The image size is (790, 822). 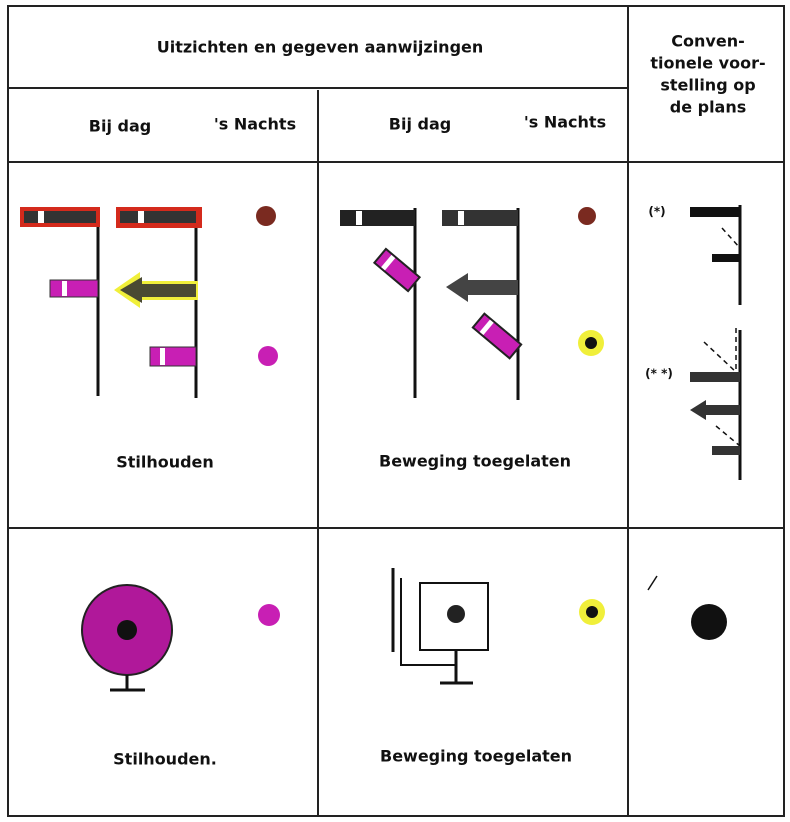 What do you see at coordinates (708, 107) in the screenshot?
I see `conventional-header: de plans` at bounding box center [708, 107].